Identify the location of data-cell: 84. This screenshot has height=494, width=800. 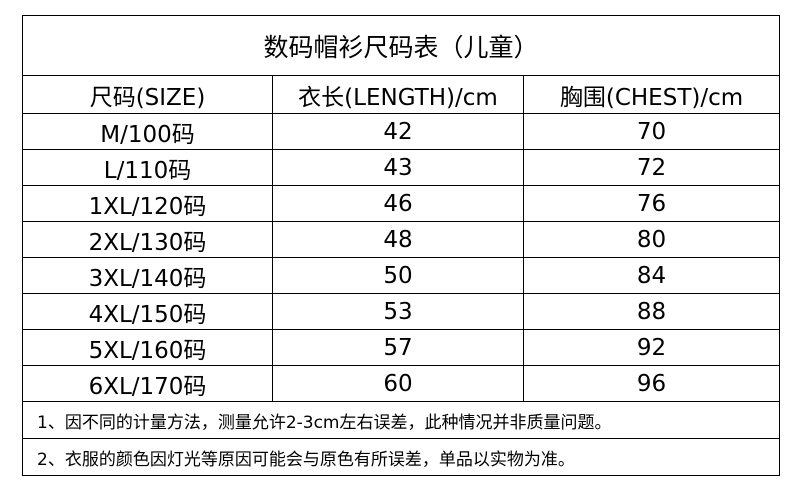
(651, 275).